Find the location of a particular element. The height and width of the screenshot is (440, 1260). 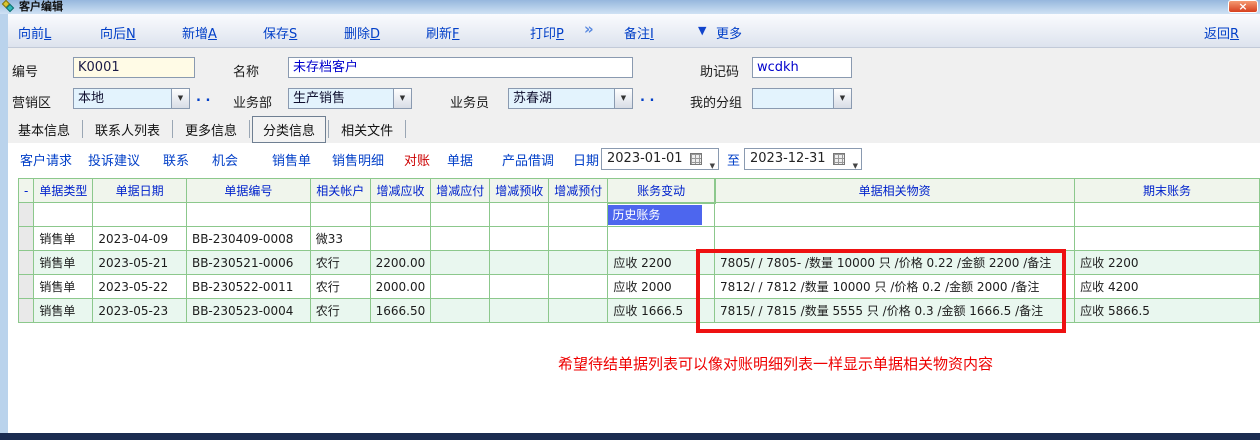

tab-category-info: 分类信息 is located at coordinates (289, 129).